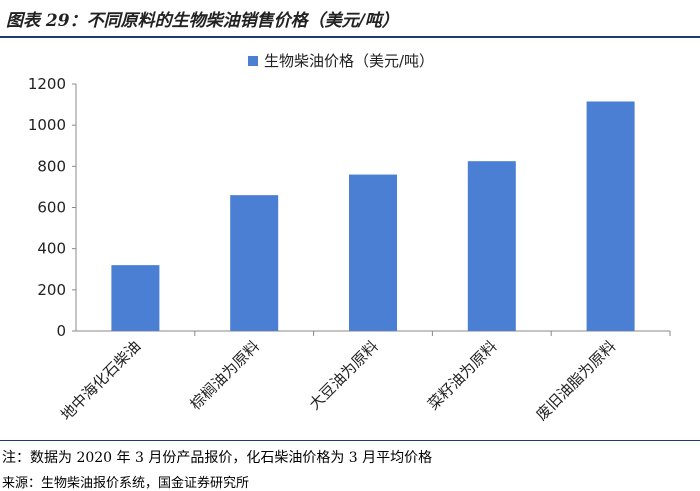 This screenshot has width=700, height=491. What do you see at coordinates (217, 458) in the screenshot?
I see `figure-note: 注：数据为 2020 年 3 月份产品报价，化石柴油价格为 3 月平均价格` at bounding box center [217, 458].